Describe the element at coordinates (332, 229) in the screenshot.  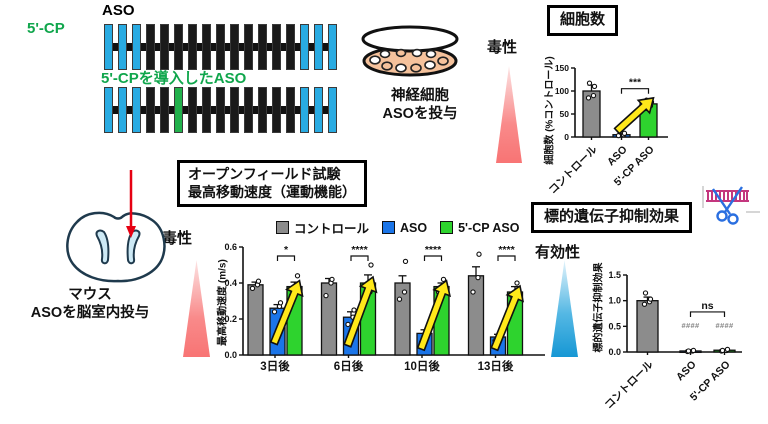
I see `legend-label-control: コントロール` at that location.